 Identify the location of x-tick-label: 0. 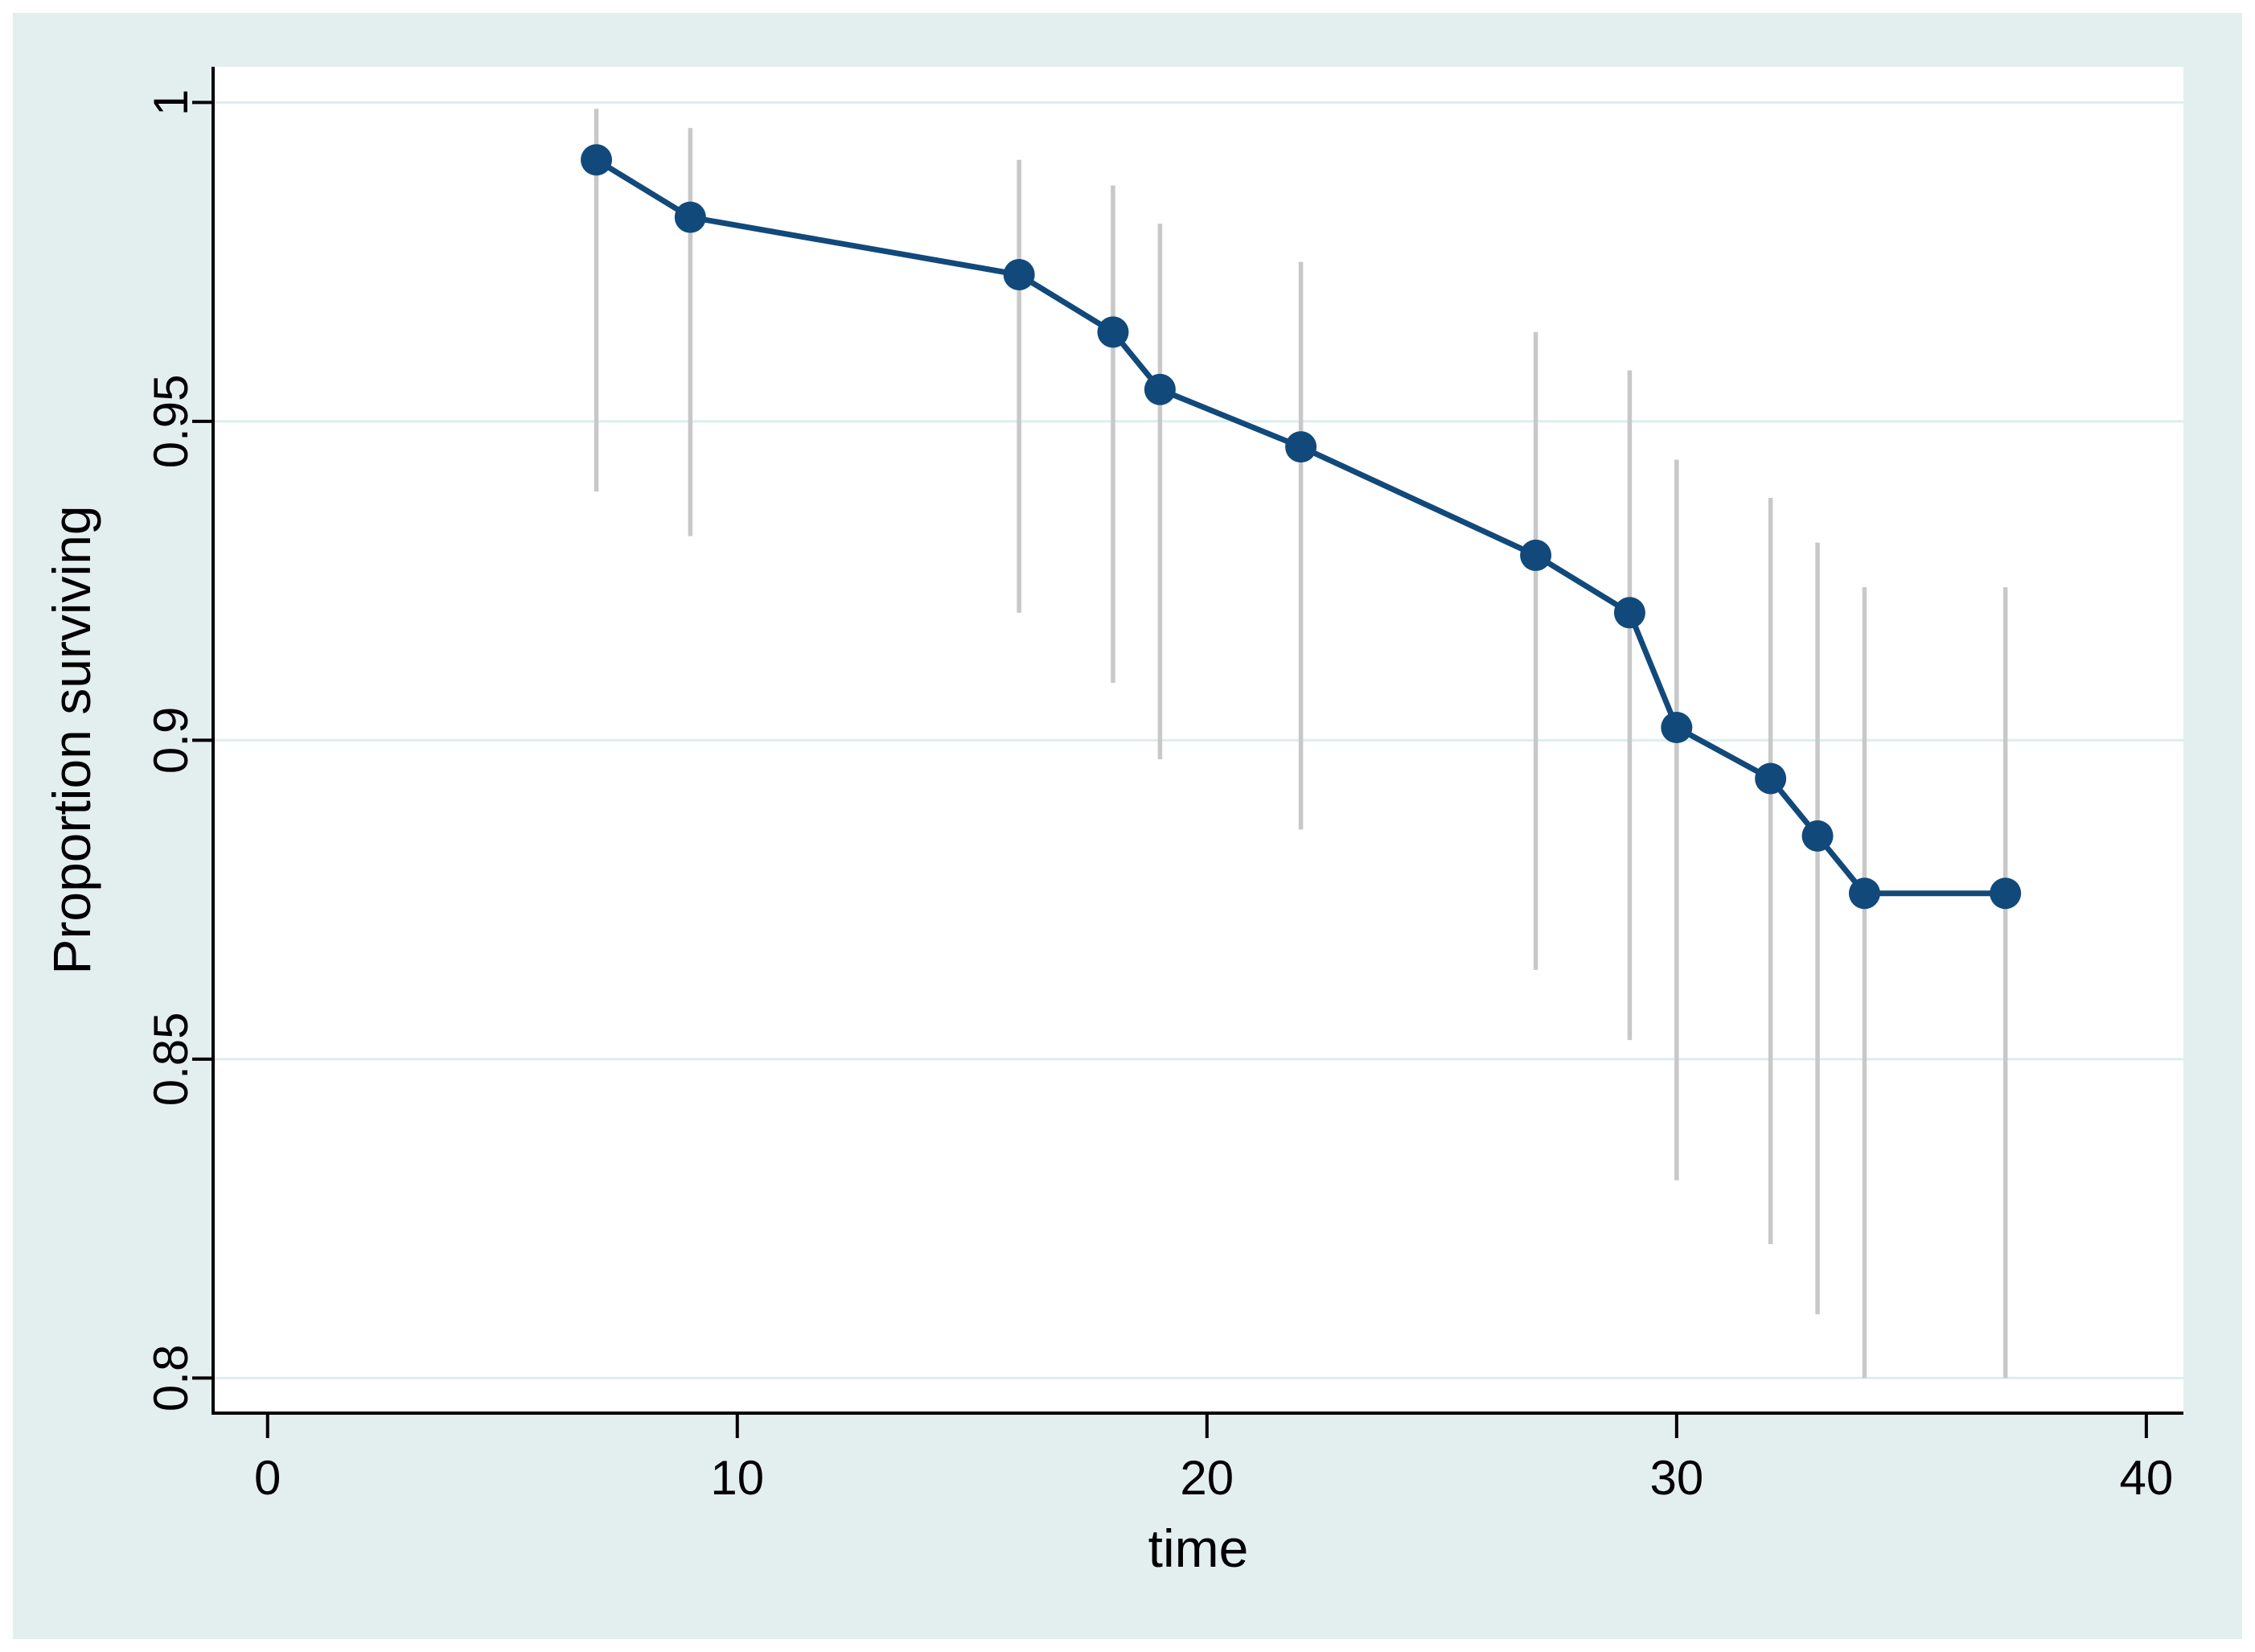
(267, 1478).